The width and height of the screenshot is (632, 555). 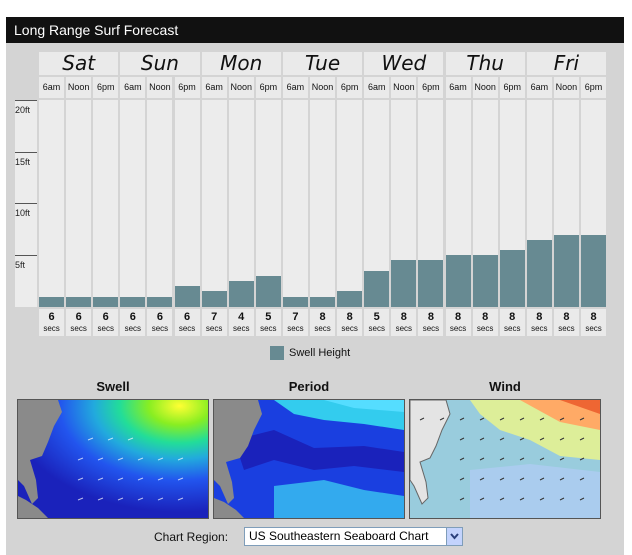 I want to click on y-tick-label: 15ft, so click(x=23, y=162).